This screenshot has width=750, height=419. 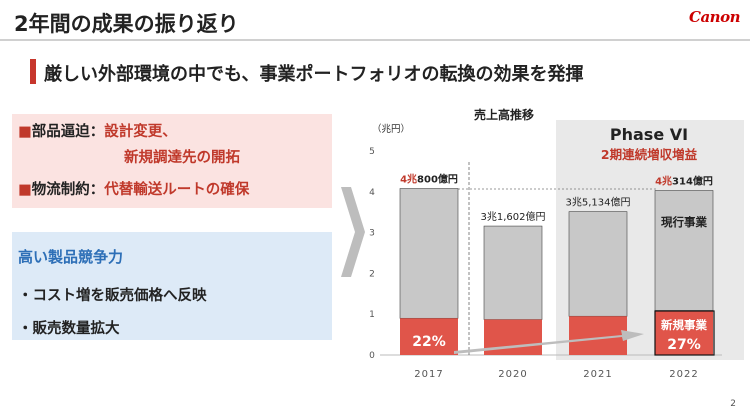 I want to click on challenge-parts: ■部品逼迫：設計変更、, so click(x=97, y=130).